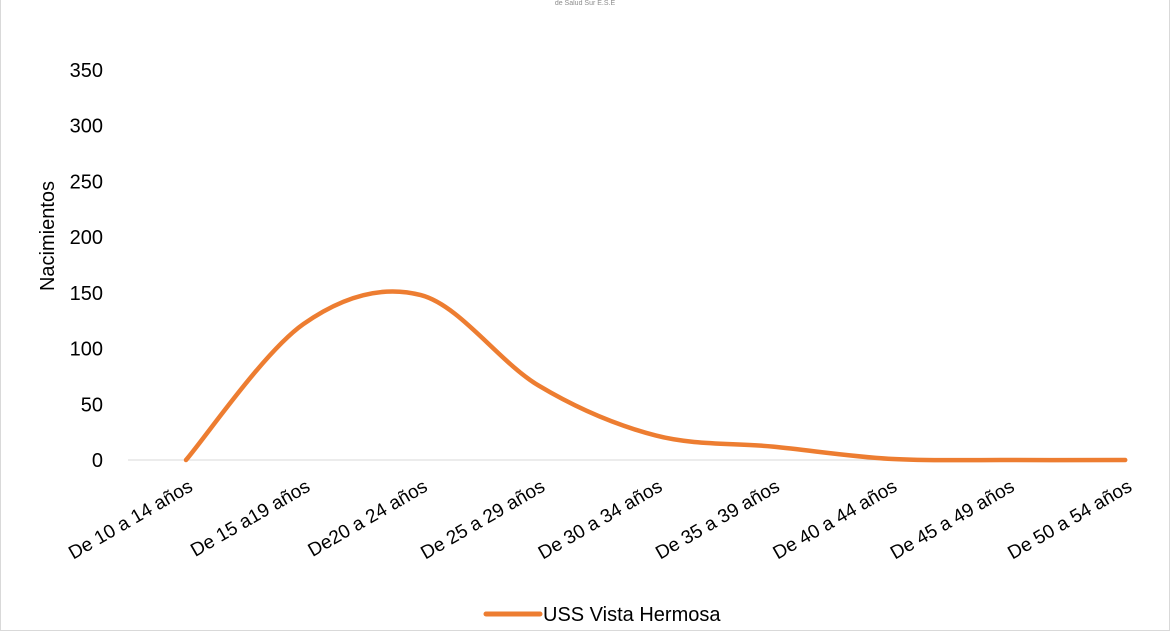  Describe the element at coordinates (97, 461) in the screenshot. I see `y-tick-label: 0` at that location.